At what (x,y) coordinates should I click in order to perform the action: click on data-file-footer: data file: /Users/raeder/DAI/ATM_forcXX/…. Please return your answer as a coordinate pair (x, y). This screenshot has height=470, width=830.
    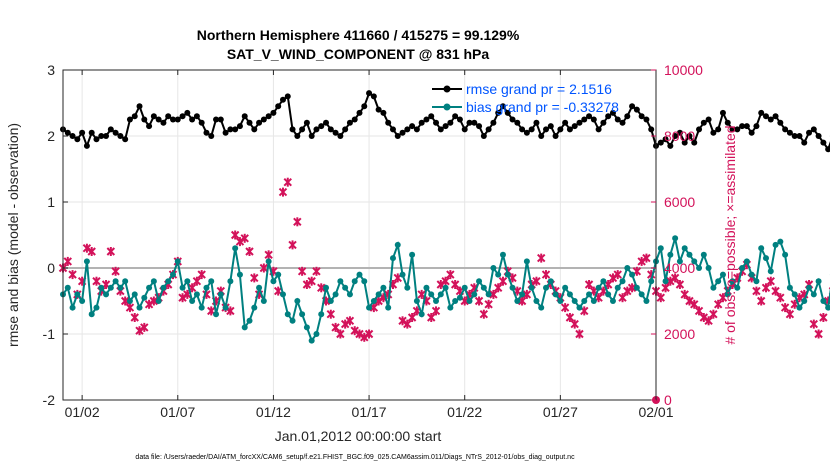
    Looking at the image, I should click on (355, 457).